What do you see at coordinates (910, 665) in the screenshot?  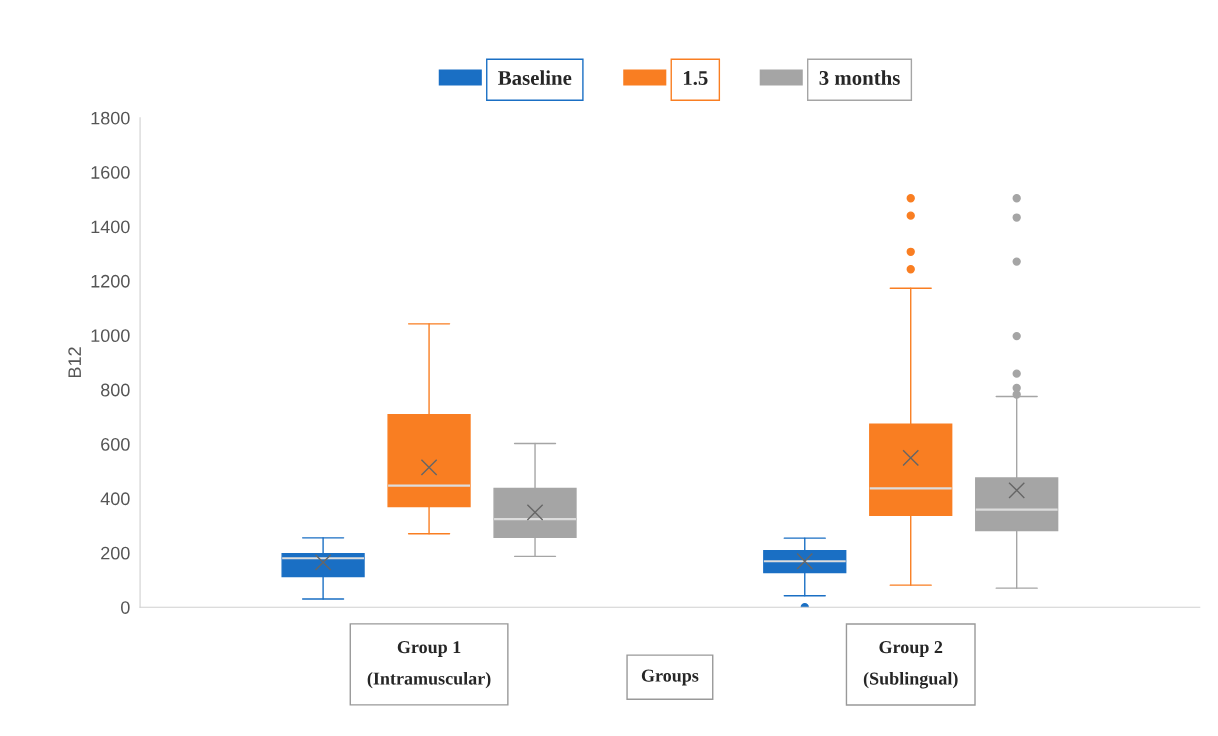 I see `x-tick-label: Group 2 (Sublingual)` at bounding box center [910, 665].